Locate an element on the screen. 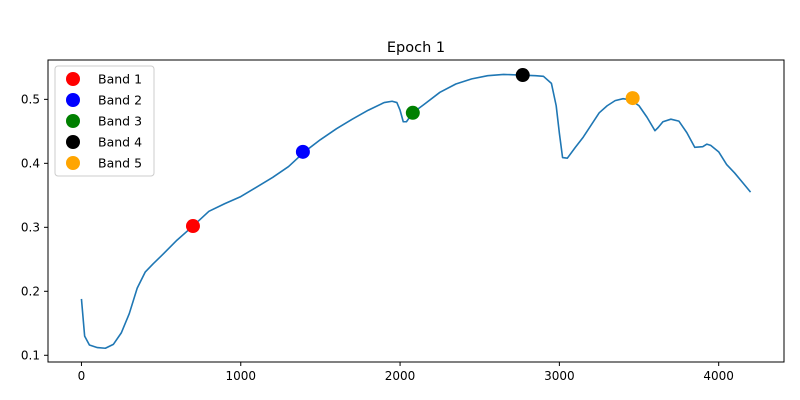  y-tick-label: 0.5 is located at coordinates (30, 99).